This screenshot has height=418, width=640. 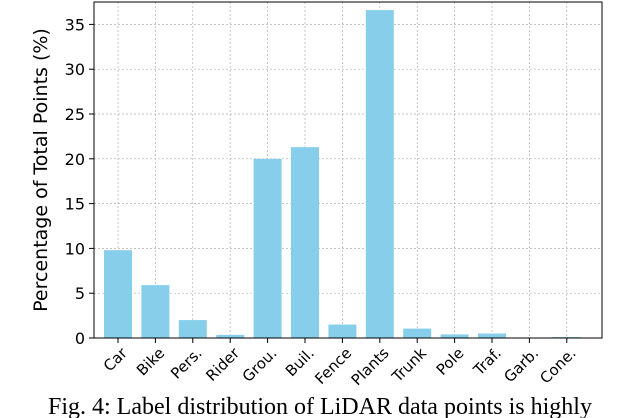 I want to click on y-tick-label: 10, so click(x=75, y=248).